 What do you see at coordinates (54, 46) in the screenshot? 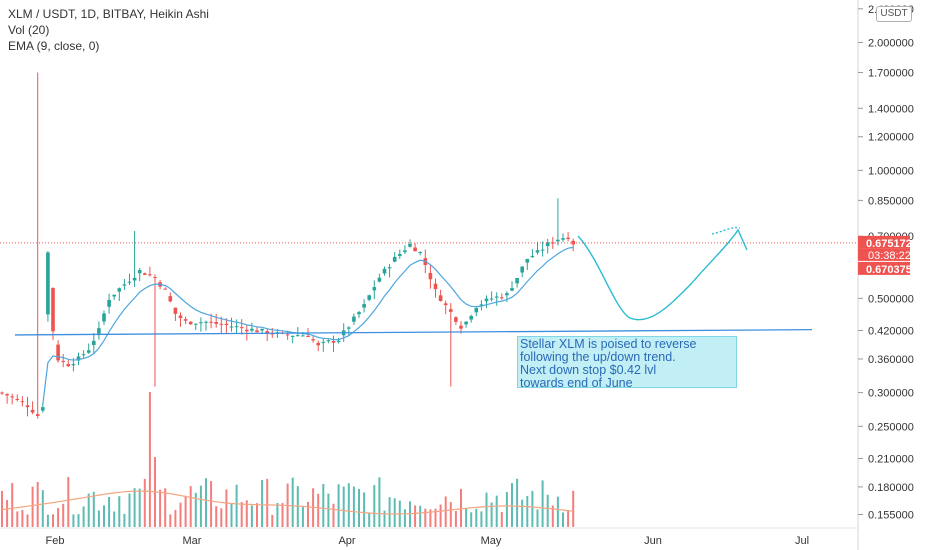
I see `ema-indicator-label: EMA (9, close, 0)` at bounding box center [54, 46].